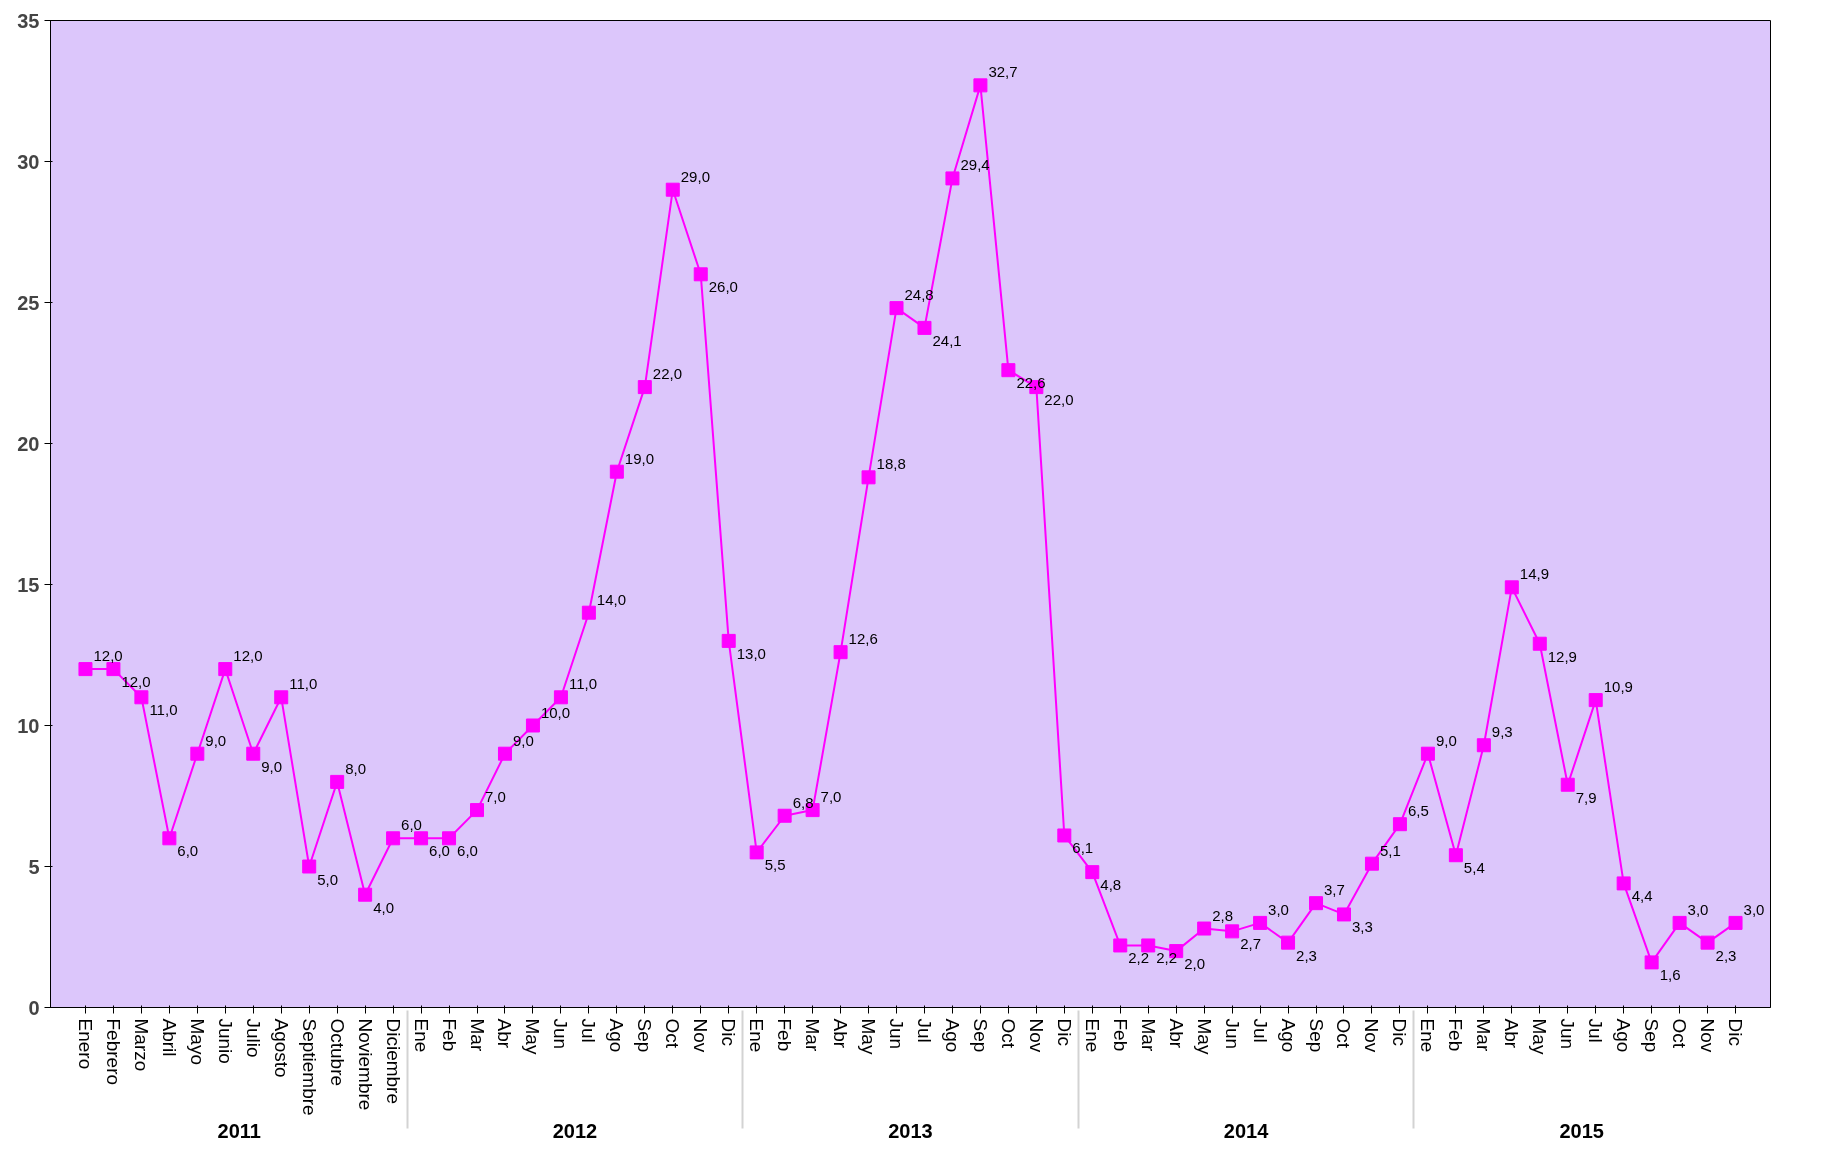 The width and height of the screenshot is (1822, 1155). Describe the element at coordinates (1246, 1130) in the screenshot. I see `text: 2014` at that location.